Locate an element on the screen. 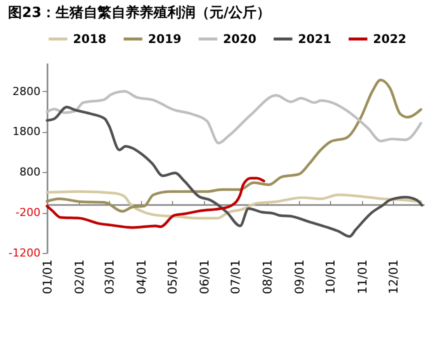 The width and height of the screenshot is (440, 341). x-tick-label: 10/01 is located at coordinates (331, 277).